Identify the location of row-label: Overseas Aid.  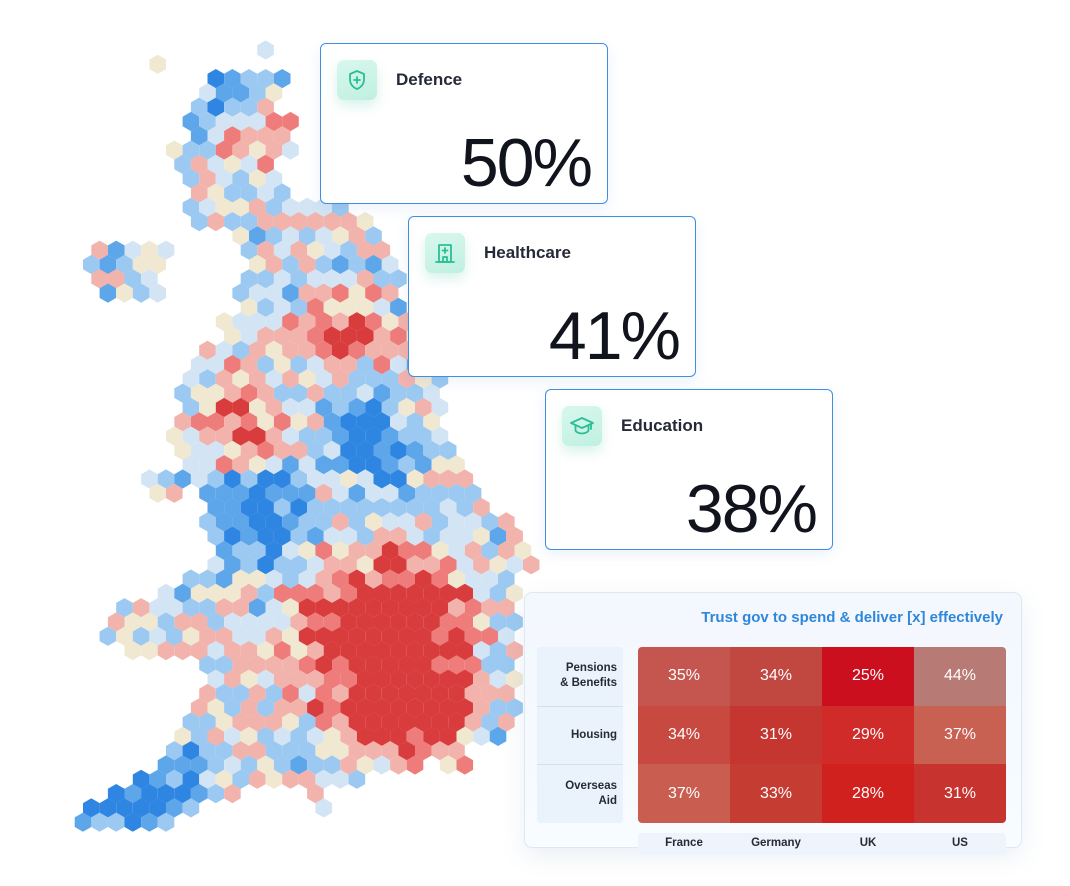
(591, 793).